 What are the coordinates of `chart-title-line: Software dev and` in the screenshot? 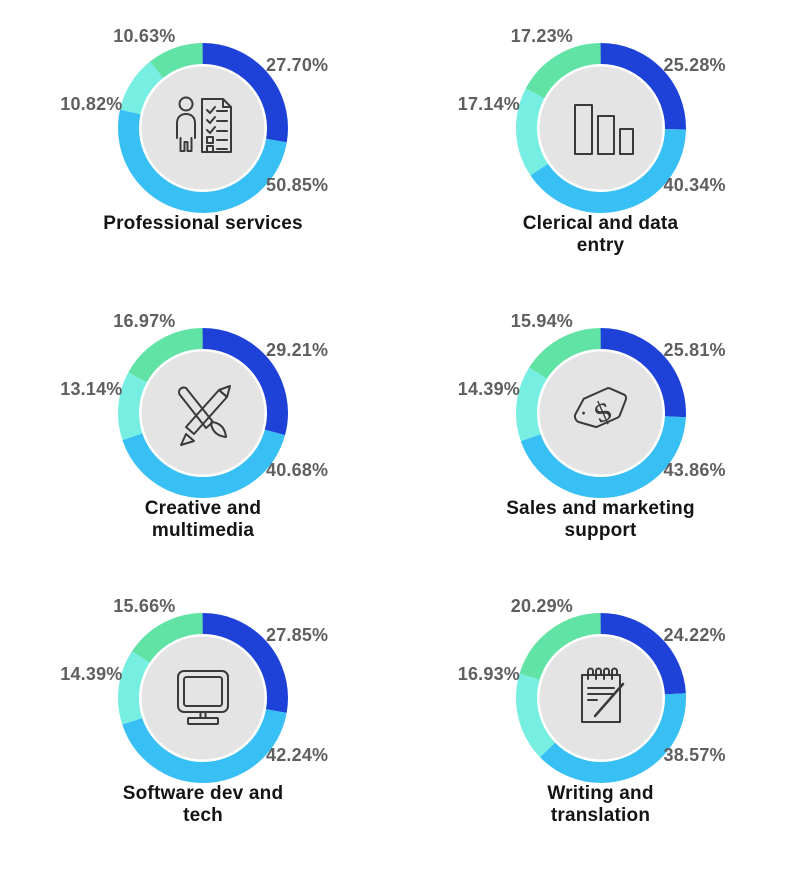 It's located at (203, 793).